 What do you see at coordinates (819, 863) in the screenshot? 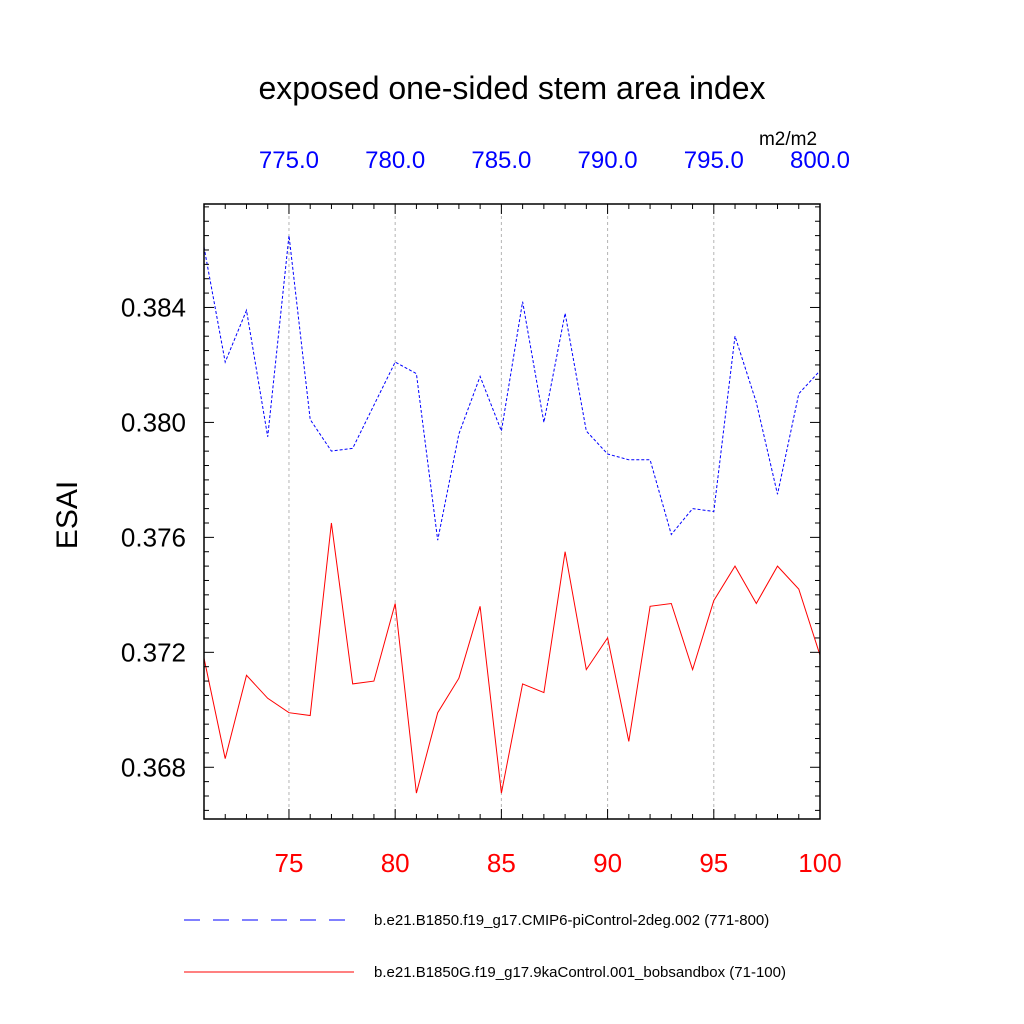
I see `x-bottom-tick-label: 100` at bounding box center [819, 863].